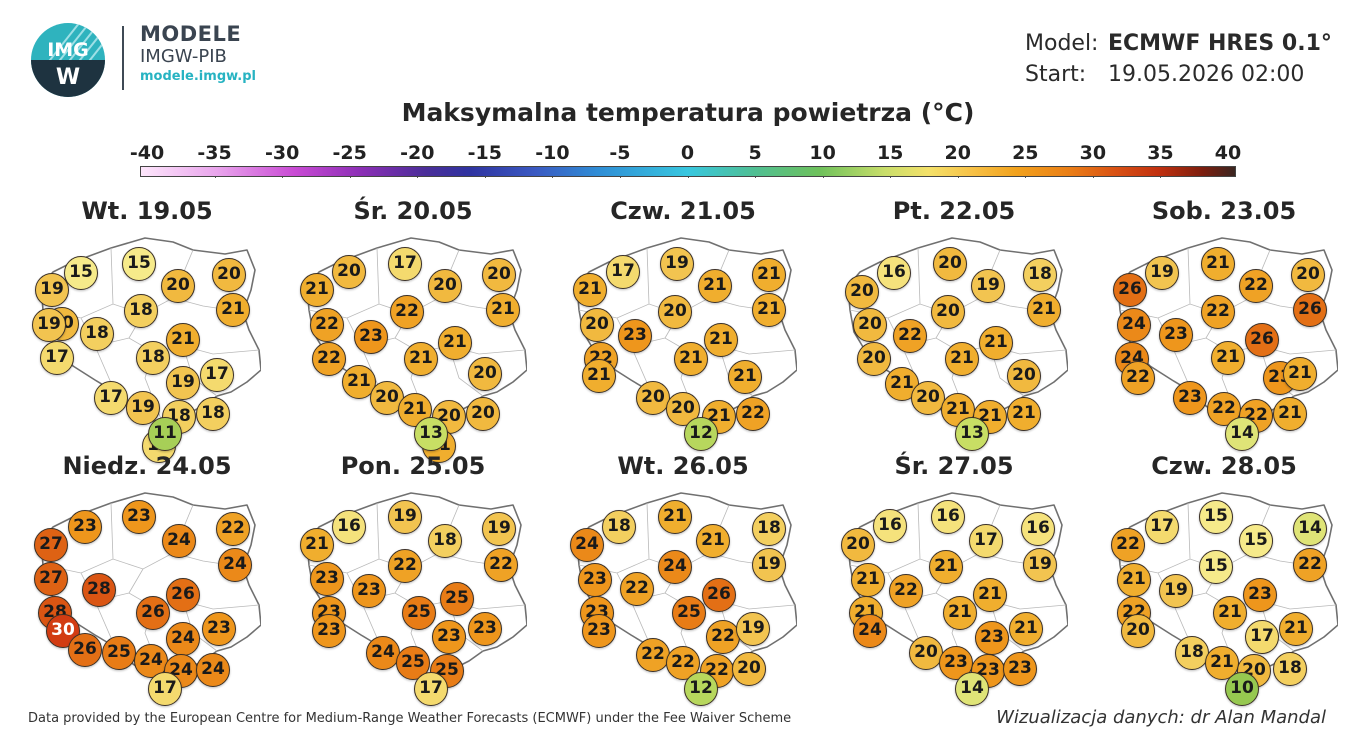 The height and width of the screenshot is (732, 1366). What do you see at coordinates (822, 153) in the screenshot?
I see `scale-label: 10` at bounding box center [822, 153].